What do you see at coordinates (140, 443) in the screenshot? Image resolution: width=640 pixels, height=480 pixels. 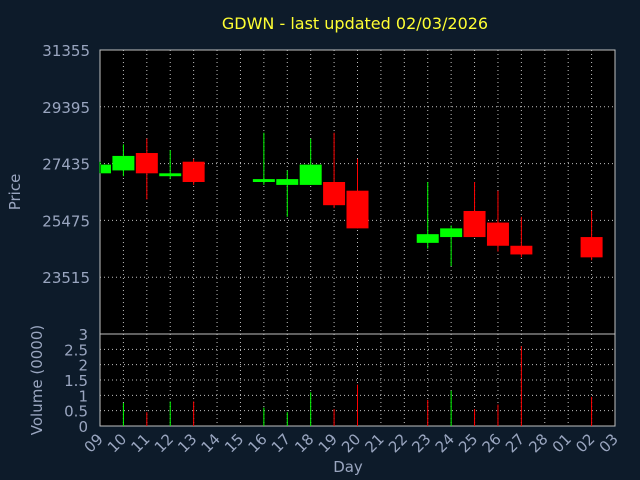 I see `day-tick-label: 11` at bounding box center [140, 443].